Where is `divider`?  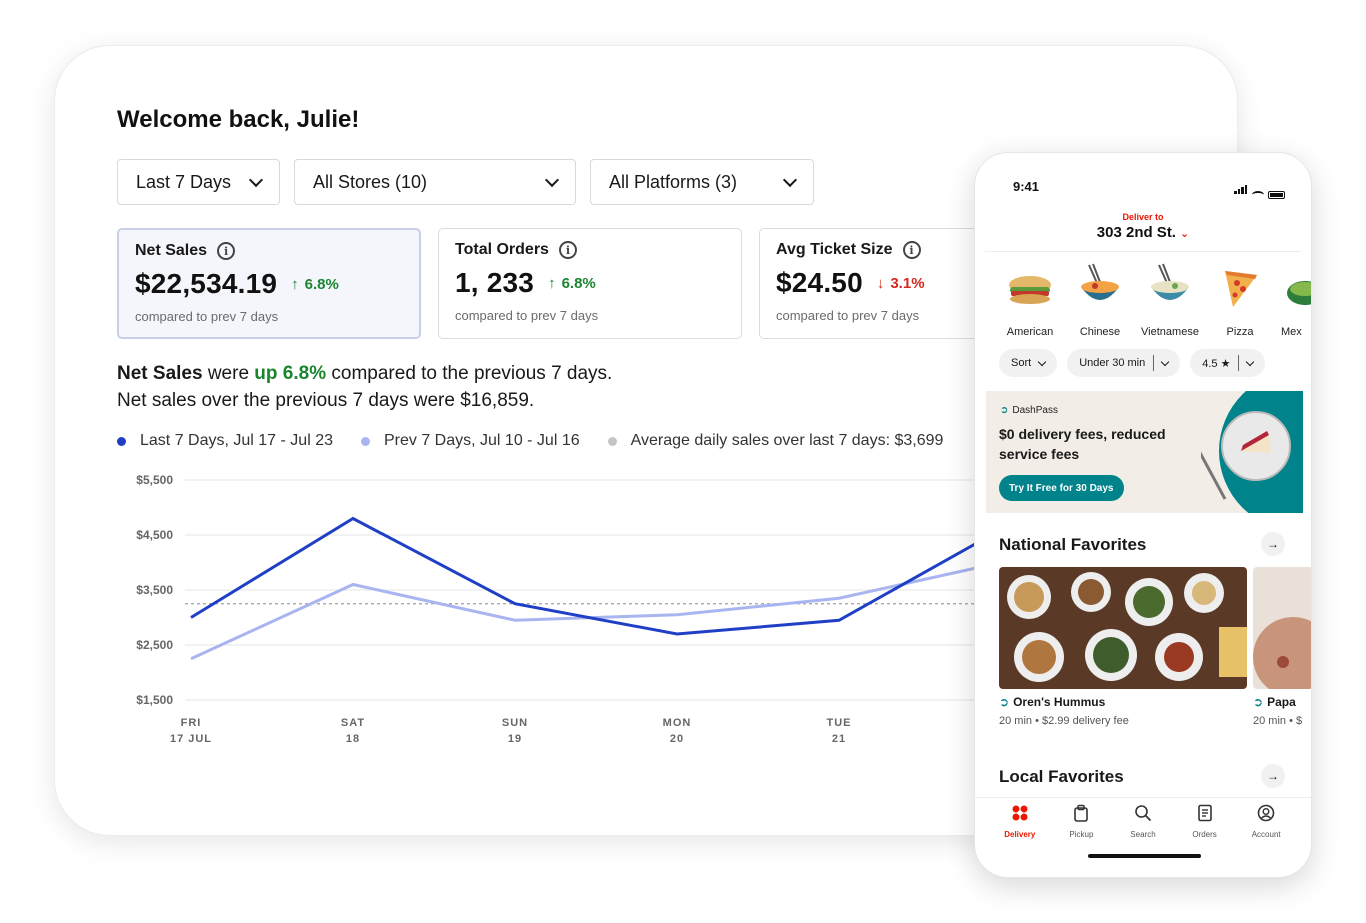
divider is located at coordinates (1143, 251).